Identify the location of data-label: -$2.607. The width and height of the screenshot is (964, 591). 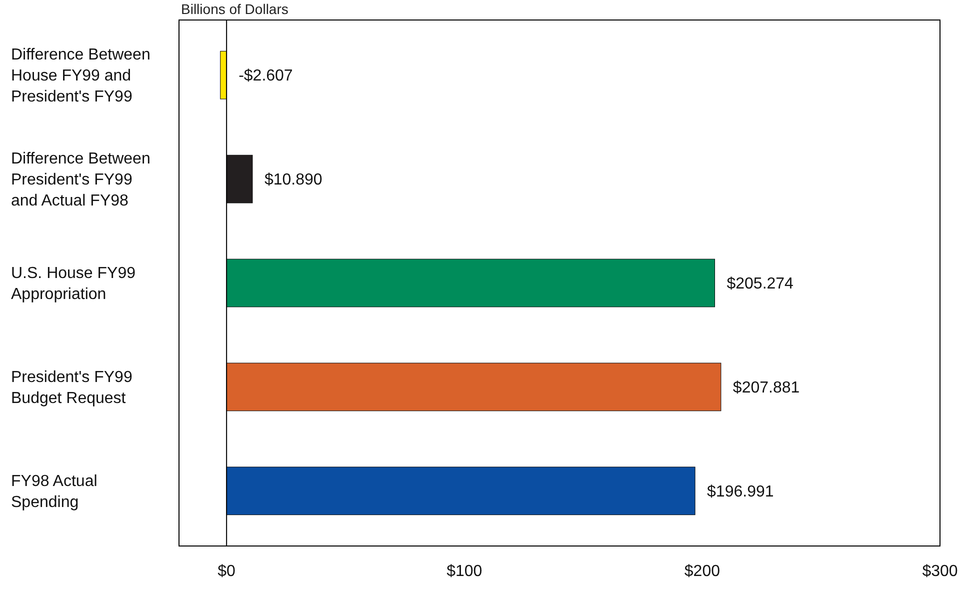
(265, 76).